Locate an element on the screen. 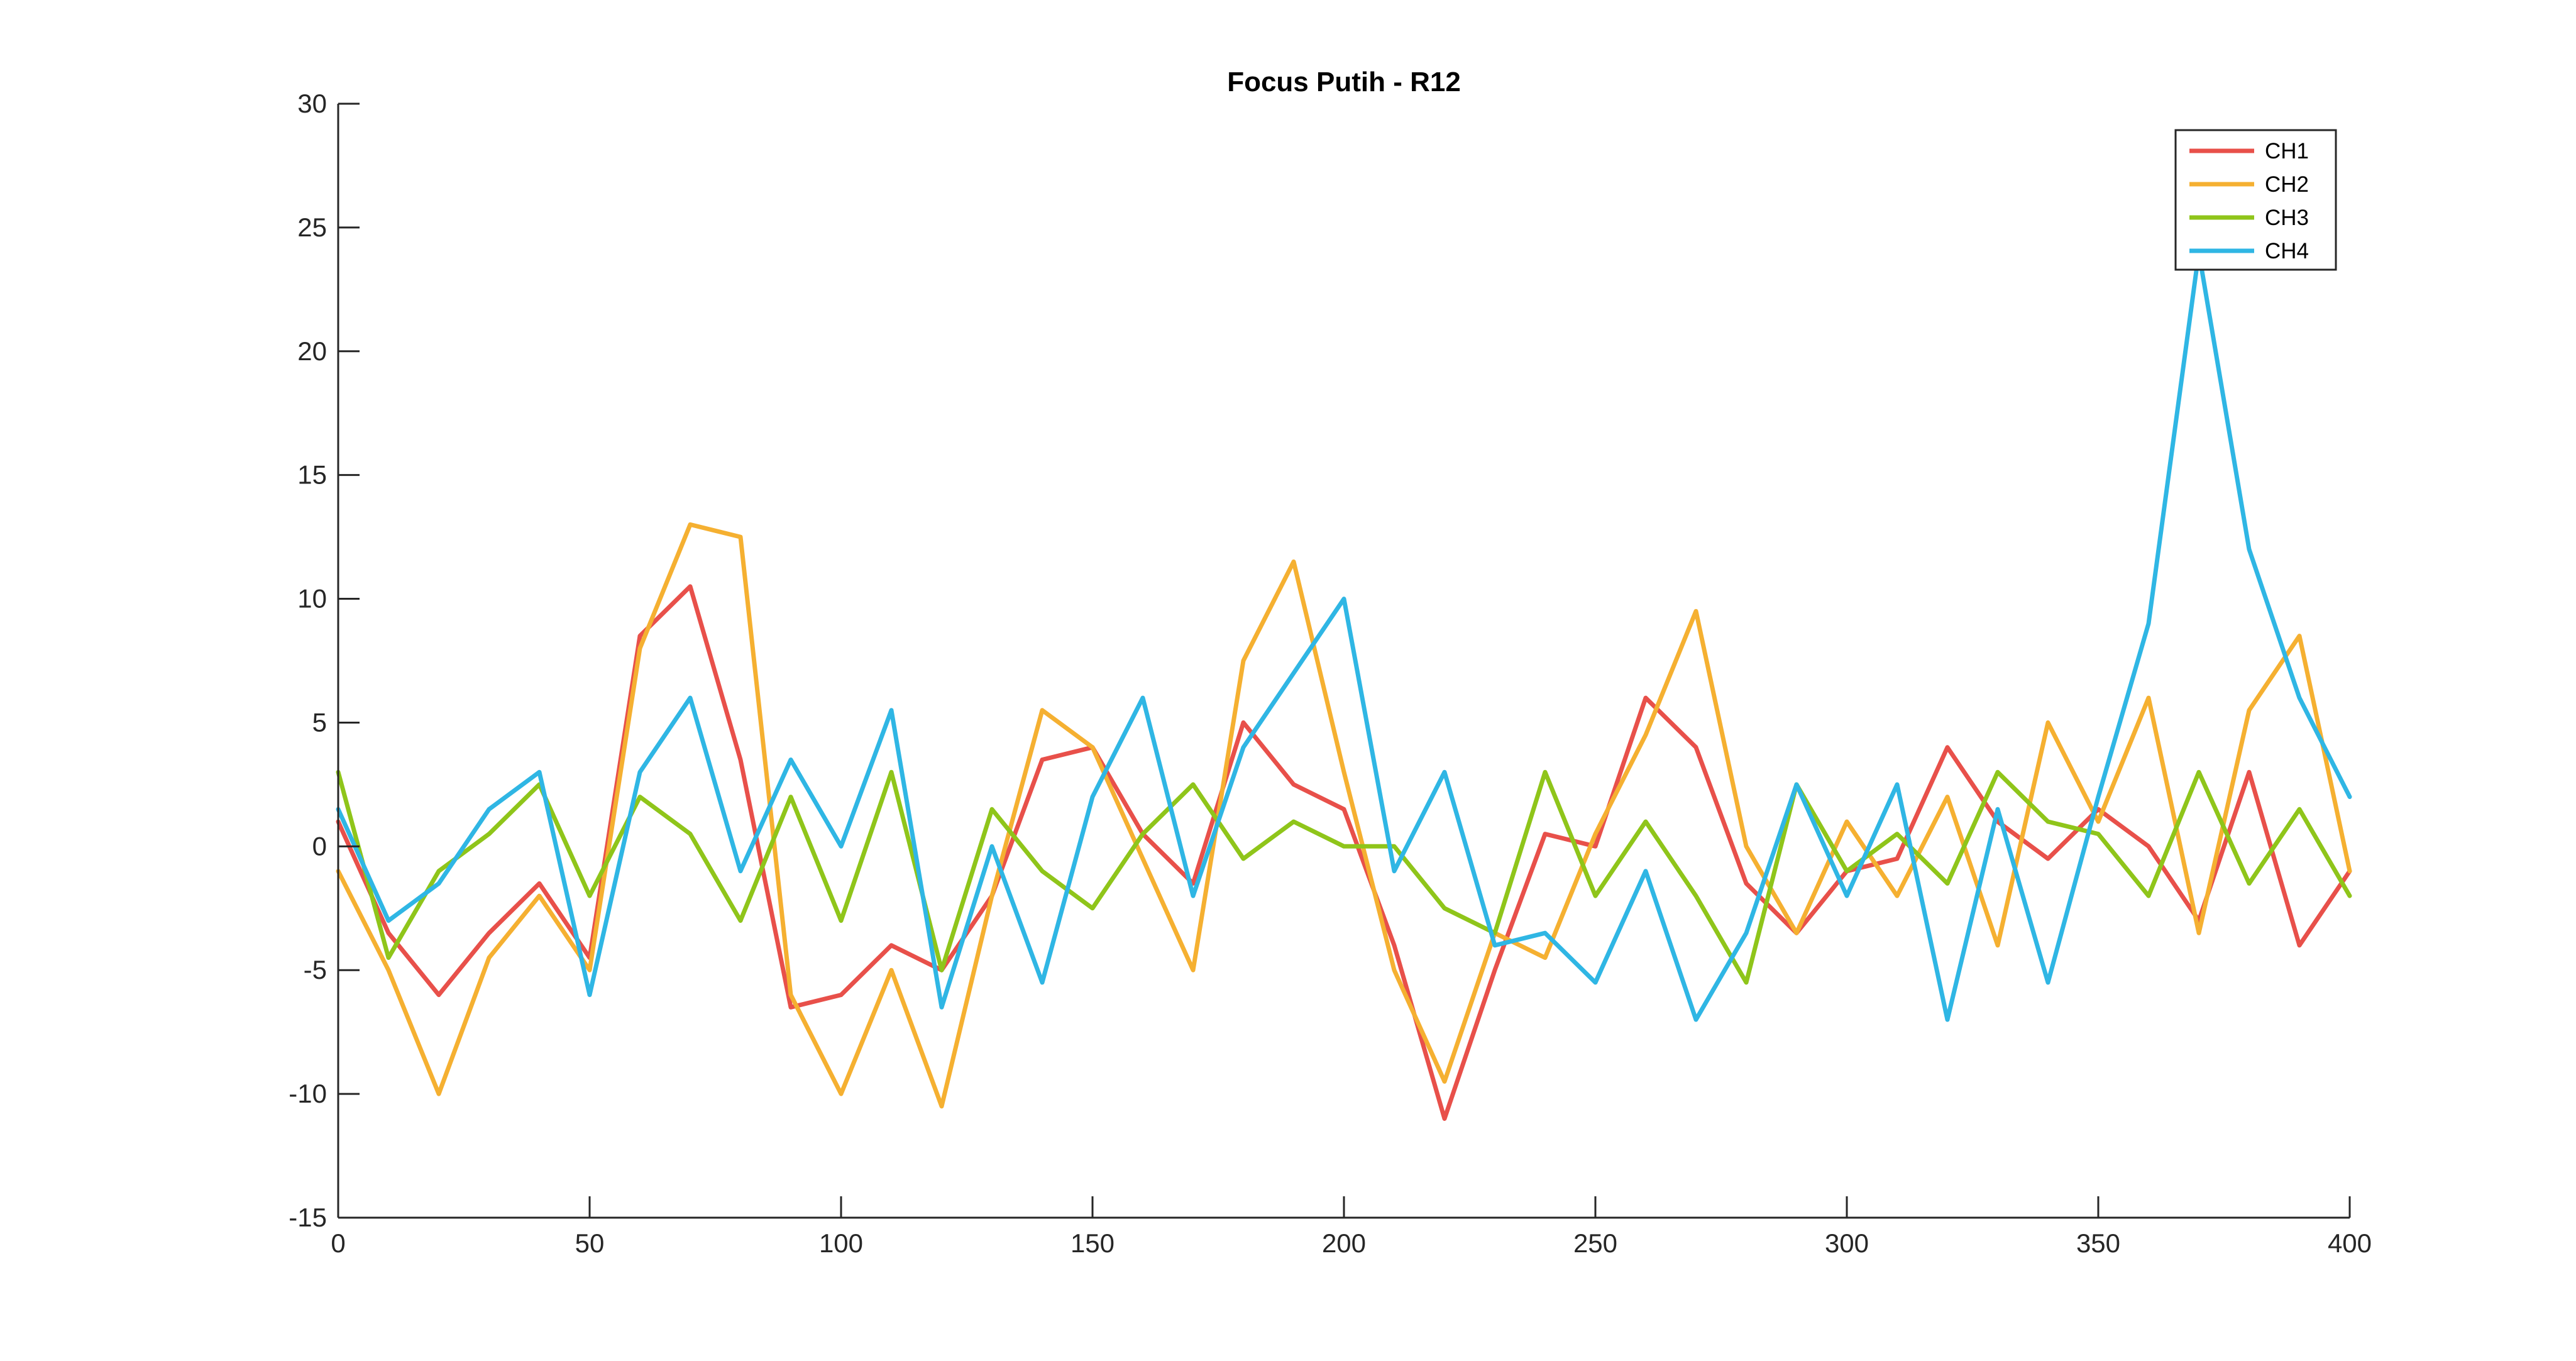 This screenshot has width=2576, height=1361. y-tick-label: 0 is located at coordinates (319, 846).